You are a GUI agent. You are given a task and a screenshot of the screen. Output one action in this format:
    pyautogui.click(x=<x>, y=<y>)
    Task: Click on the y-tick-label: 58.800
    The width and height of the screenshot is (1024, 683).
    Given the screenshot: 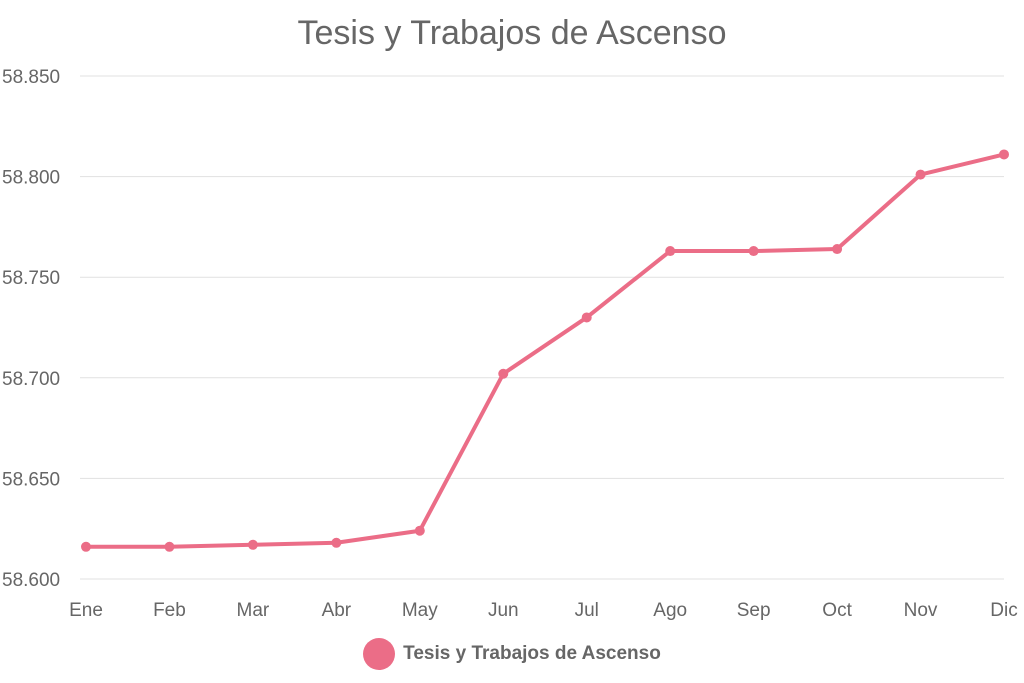 What is the action you would take?
    pyautogui.click(x=31, y=178)
    